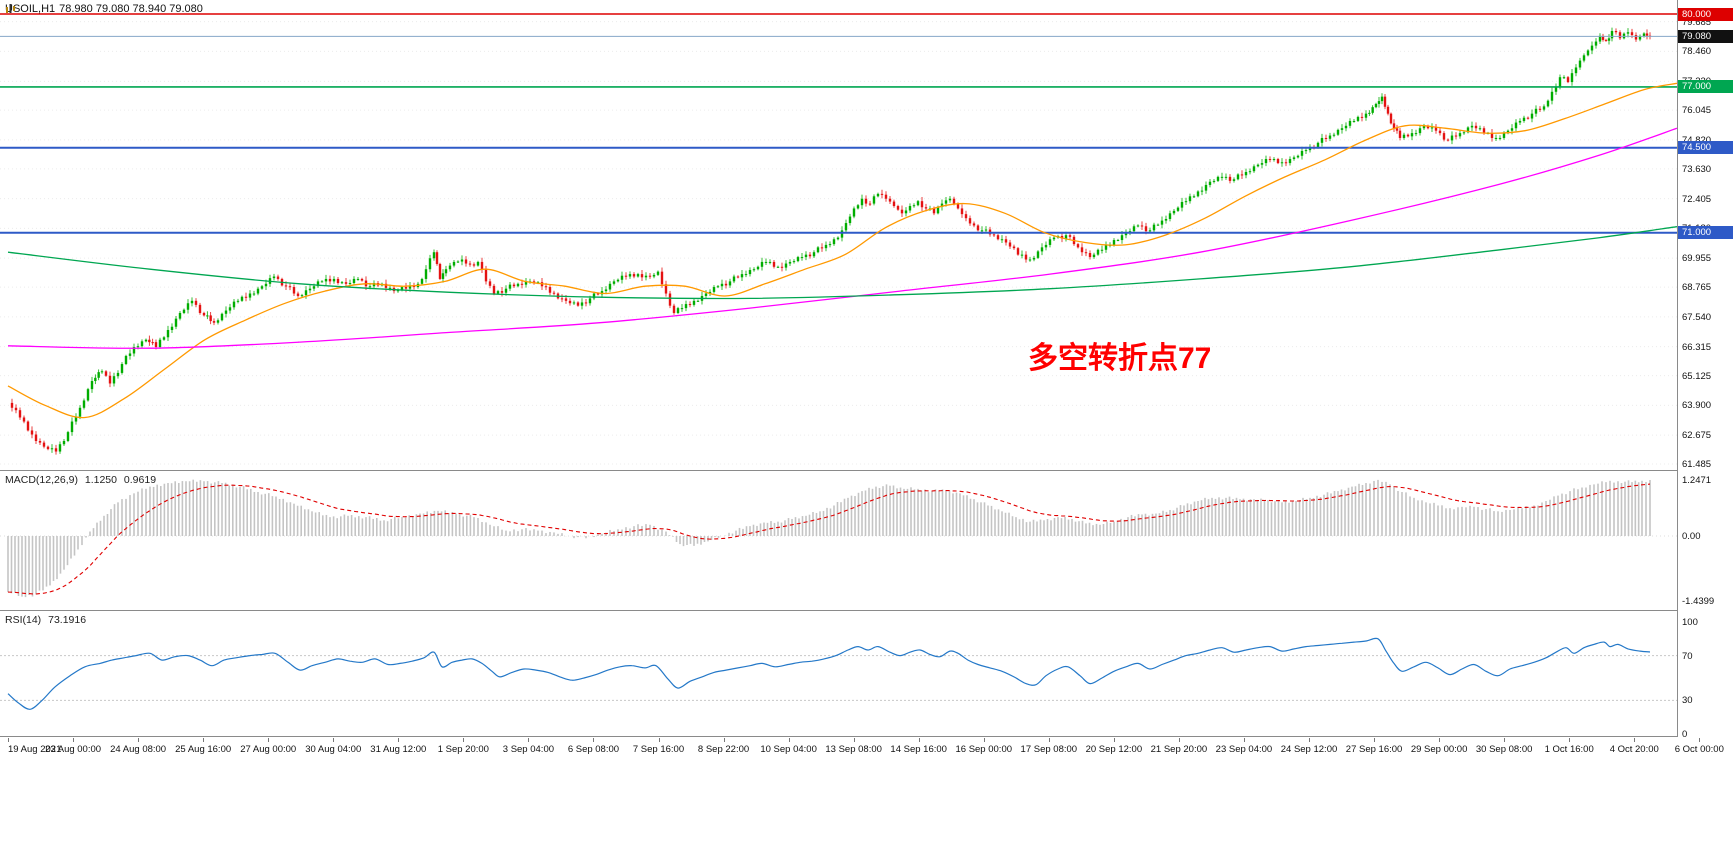  What do you see at coordinates (918, 749) in the screenshot?
I see `time-label: 14 Sep 16:00` at bounding box center [918, 749].